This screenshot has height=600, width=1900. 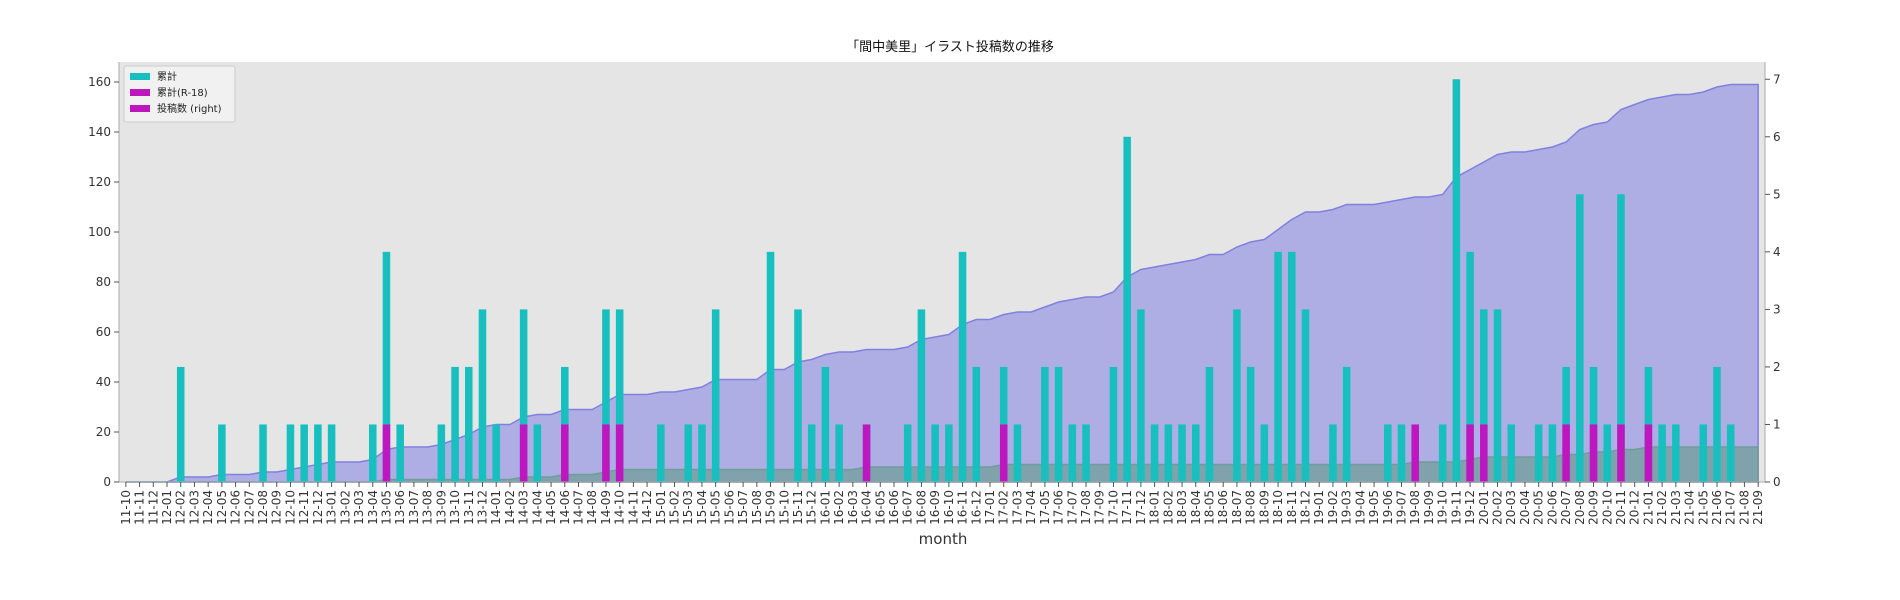 I want to click on x-tick-label: 13-10, so click(x=455, y=507).